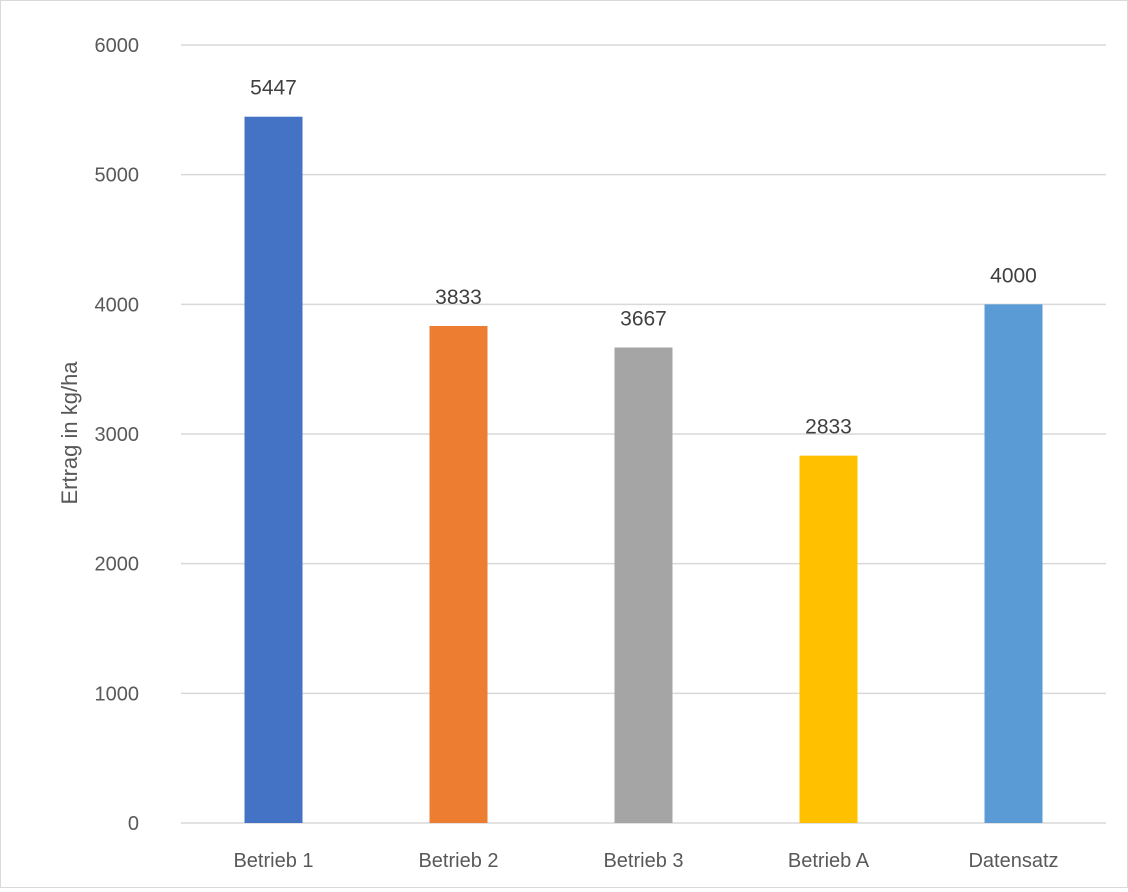  What do you see at coordinates (117, 46) in the screenshot?
I see `y-tick-label: 6000` at bounding box center [117, 46].